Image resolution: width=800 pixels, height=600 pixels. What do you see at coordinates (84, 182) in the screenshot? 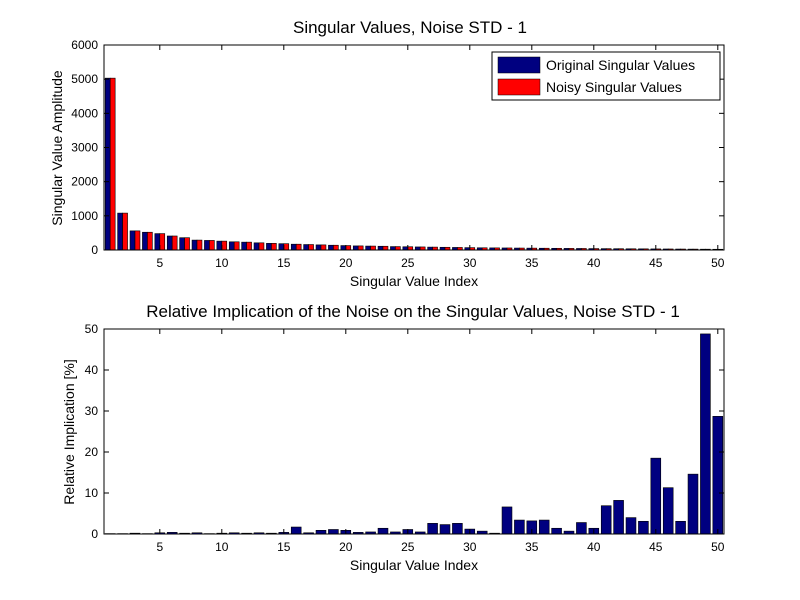
I see `y-tick-label: 2000` at bounding box center [84, 182].